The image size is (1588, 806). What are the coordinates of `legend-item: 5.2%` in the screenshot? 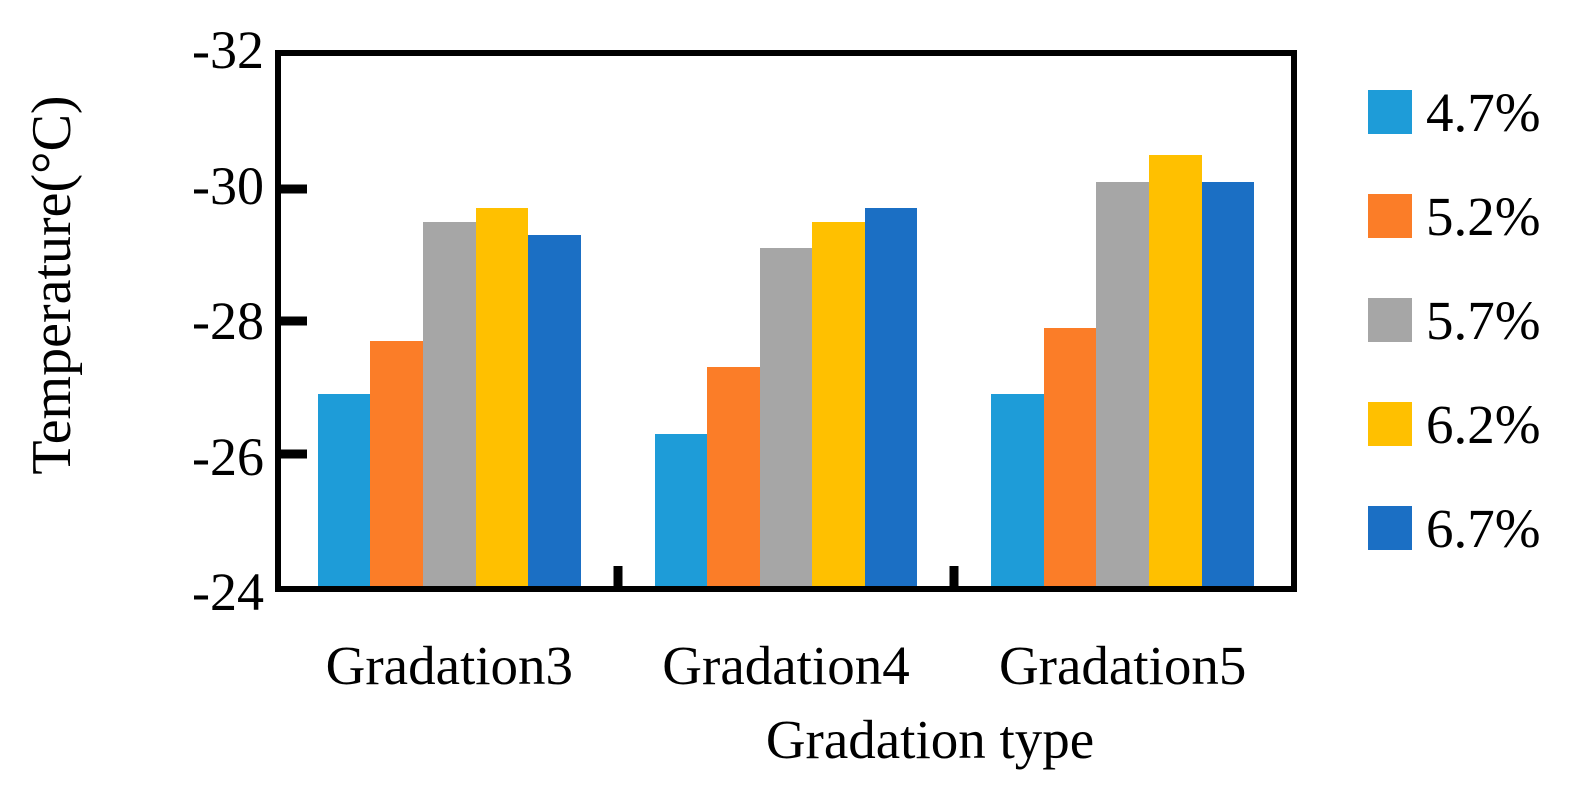 It's located at (1454, 216).